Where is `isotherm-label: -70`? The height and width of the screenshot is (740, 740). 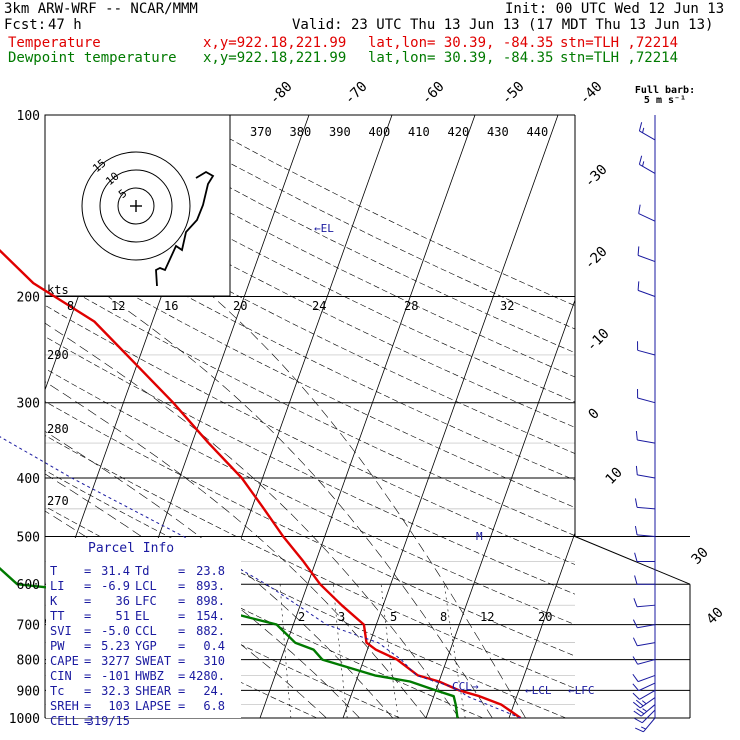 isotherm-label: -70 is located at coordinates (356, 93).